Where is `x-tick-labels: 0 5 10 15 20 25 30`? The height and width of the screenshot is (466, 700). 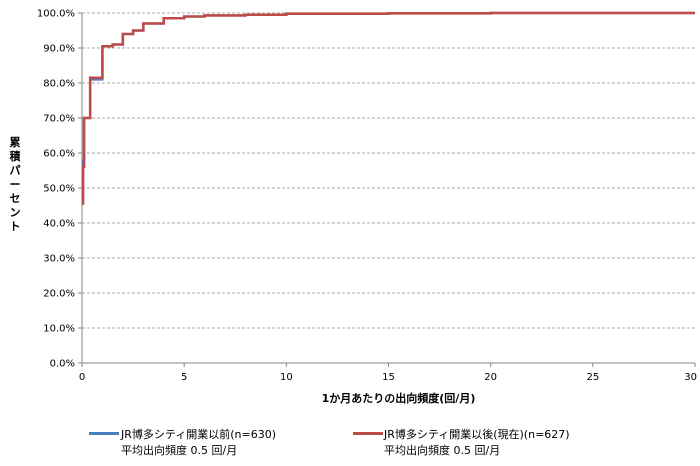
x-tick-labels: 0 5 10 15 20 25 30 is located at coordinates (388, 377).